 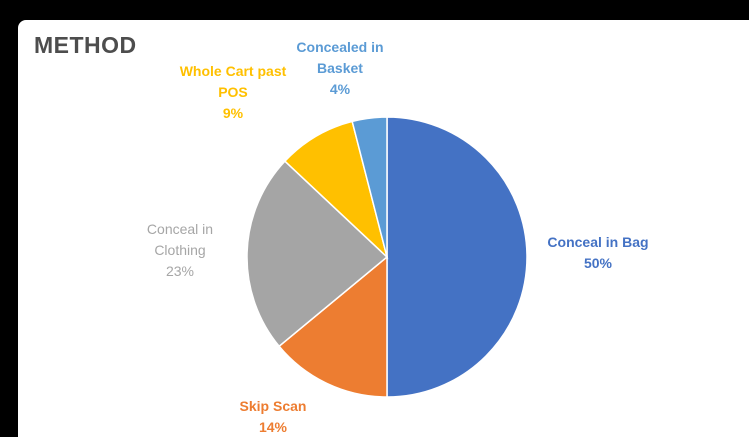 What do you see at coordinates (598, 253) in the screenshot?
I see `slice-label-conceal-in-bag: Conceal in Bag 50%` at bounding box center [598, 253].